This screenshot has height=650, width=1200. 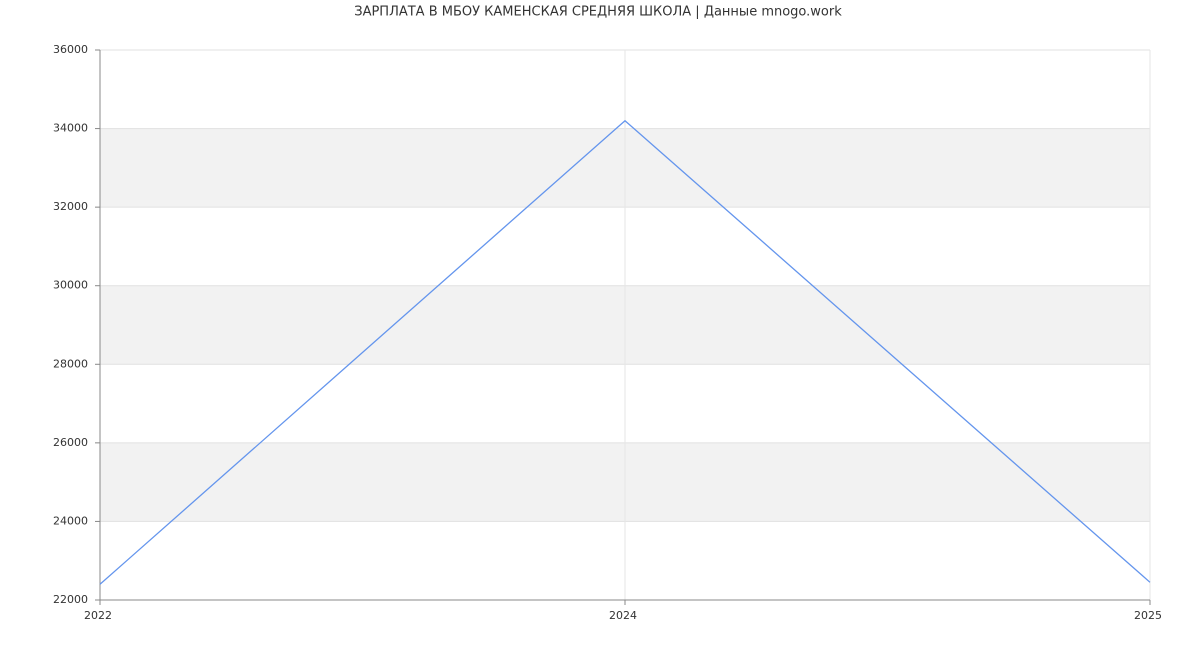 What do you see at coordinates (70, 520) in the screenshot?
I see `y-tick-label: 24000` at bounding box center [70, 520].